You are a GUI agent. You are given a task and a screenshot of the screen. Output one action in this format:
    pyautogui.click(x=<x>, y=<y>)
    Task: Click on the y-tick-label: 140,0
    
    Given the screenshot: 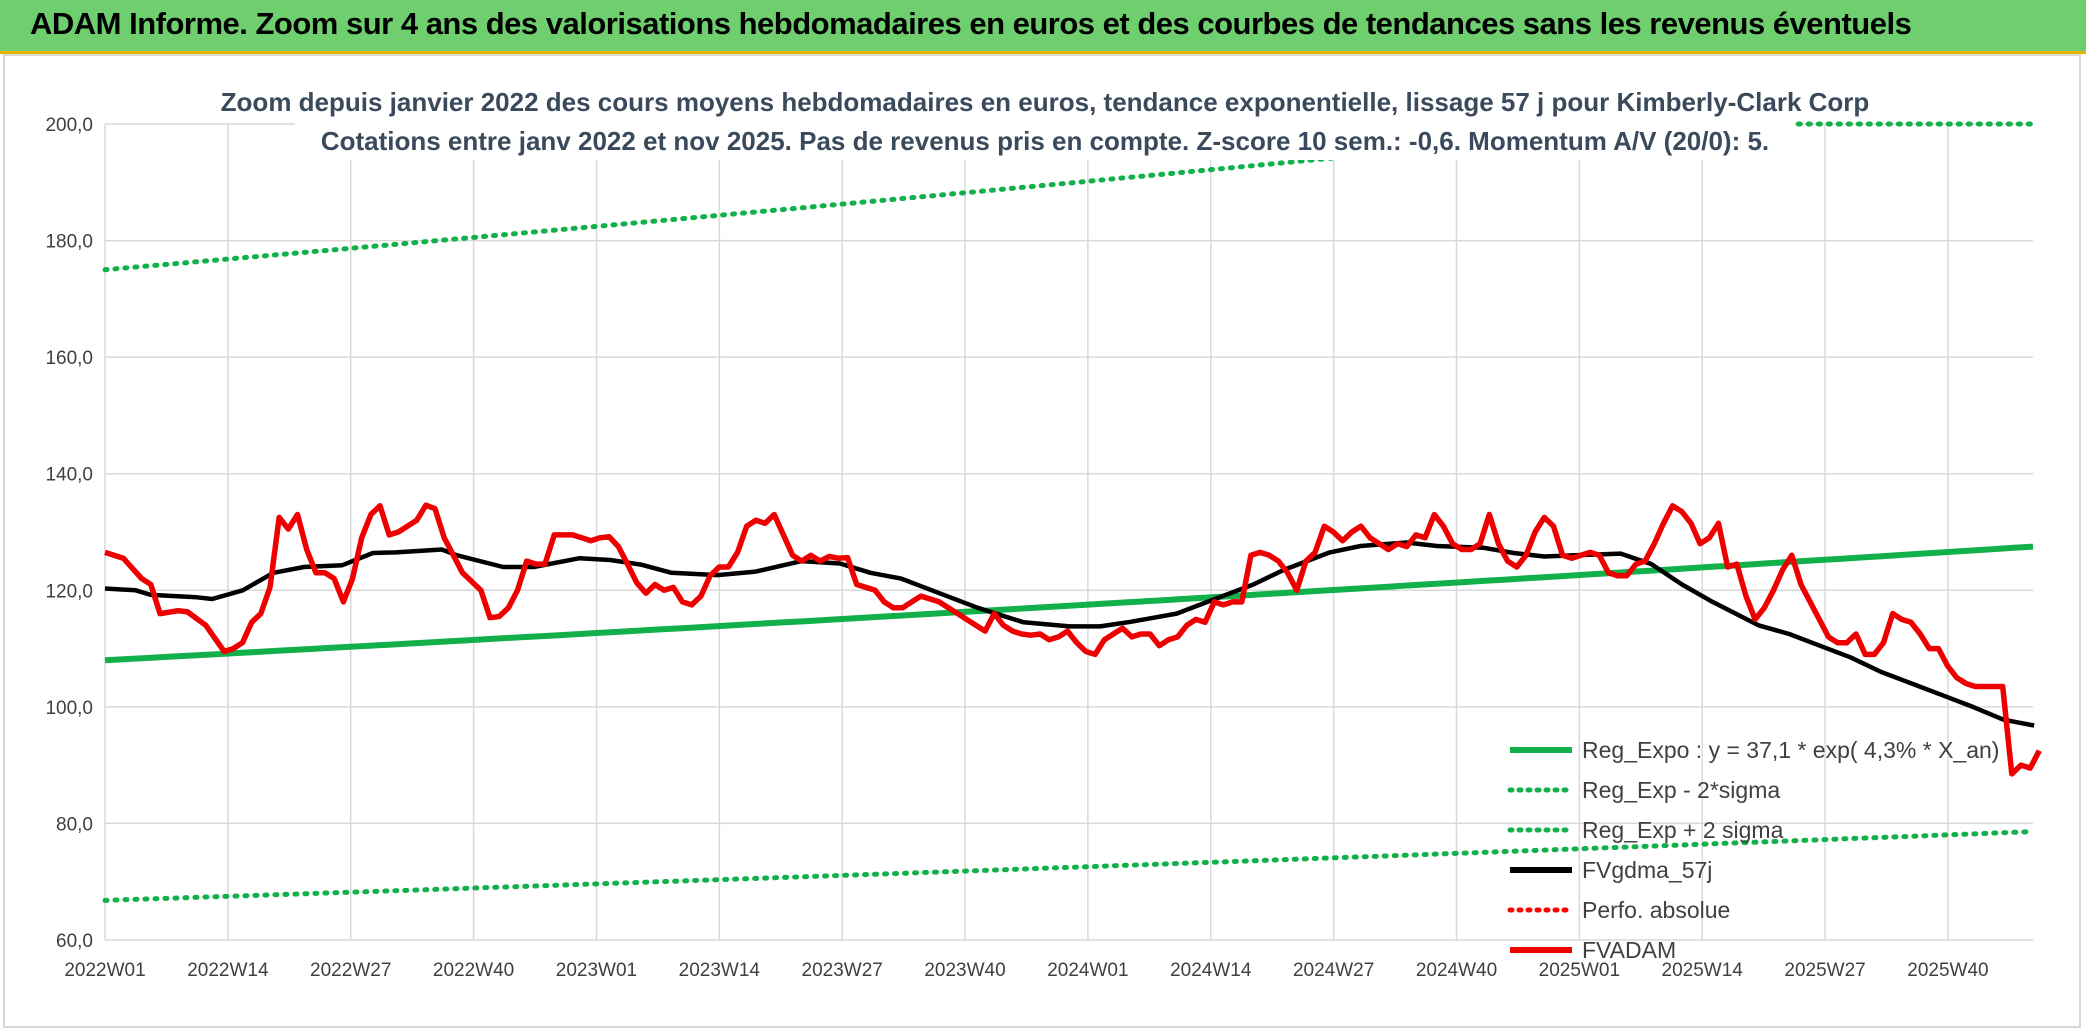 What is the action you would take?
    pyautogui.click(x=69, y=475)
    